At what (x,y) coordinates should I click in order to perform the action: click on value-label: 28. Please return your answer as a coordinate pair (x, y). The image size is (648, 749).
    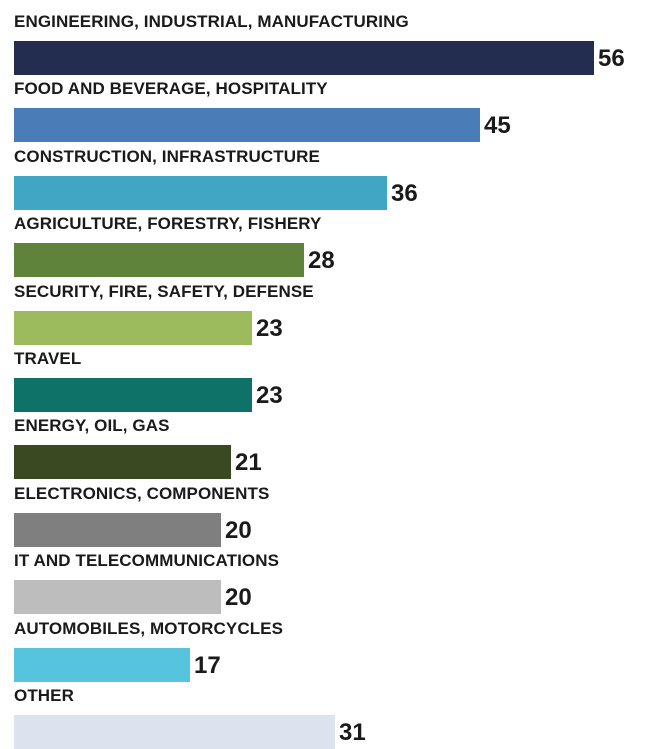
    Looking at the image, I should click on (321, 261).